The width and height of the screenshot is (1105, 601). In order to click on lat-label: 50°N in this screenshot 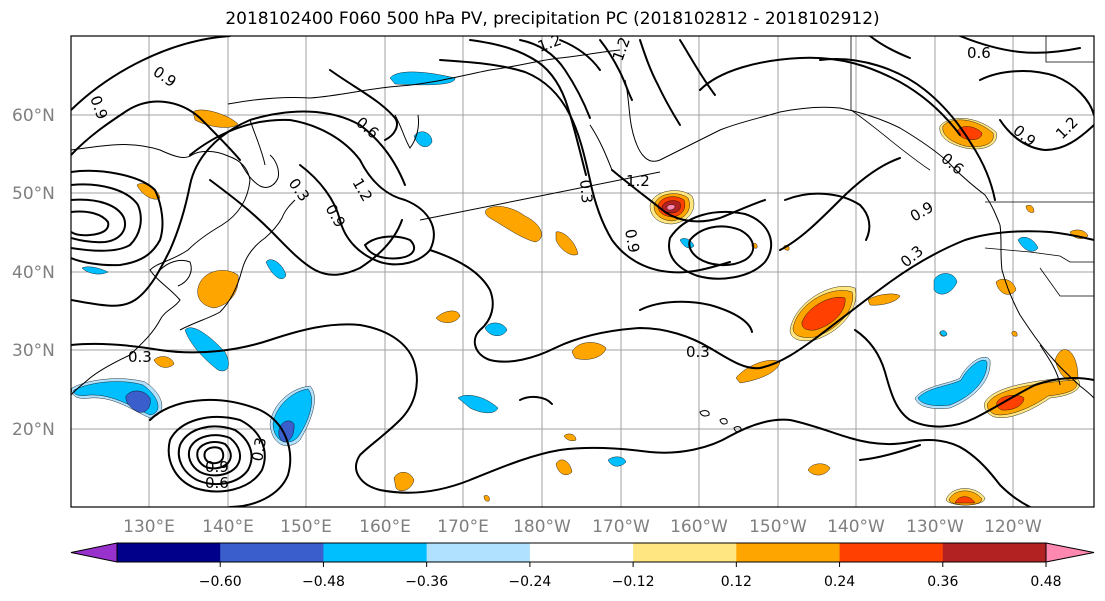, I will do `click(33, 194)`.